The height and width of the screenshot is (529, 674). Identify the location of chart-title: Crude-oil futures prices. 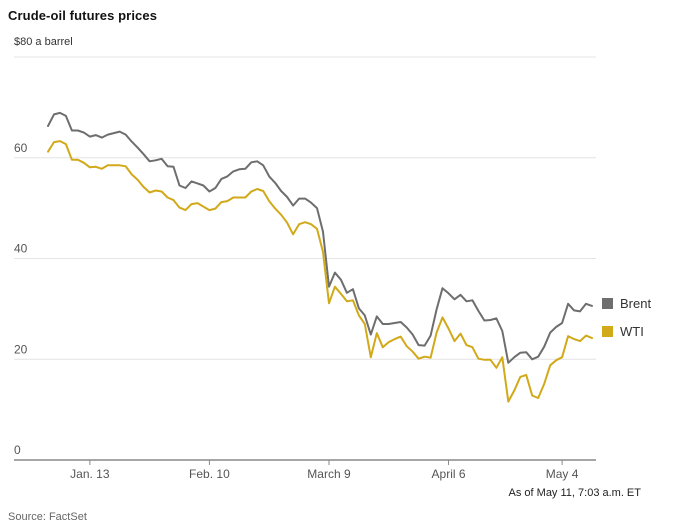
(83, 15).